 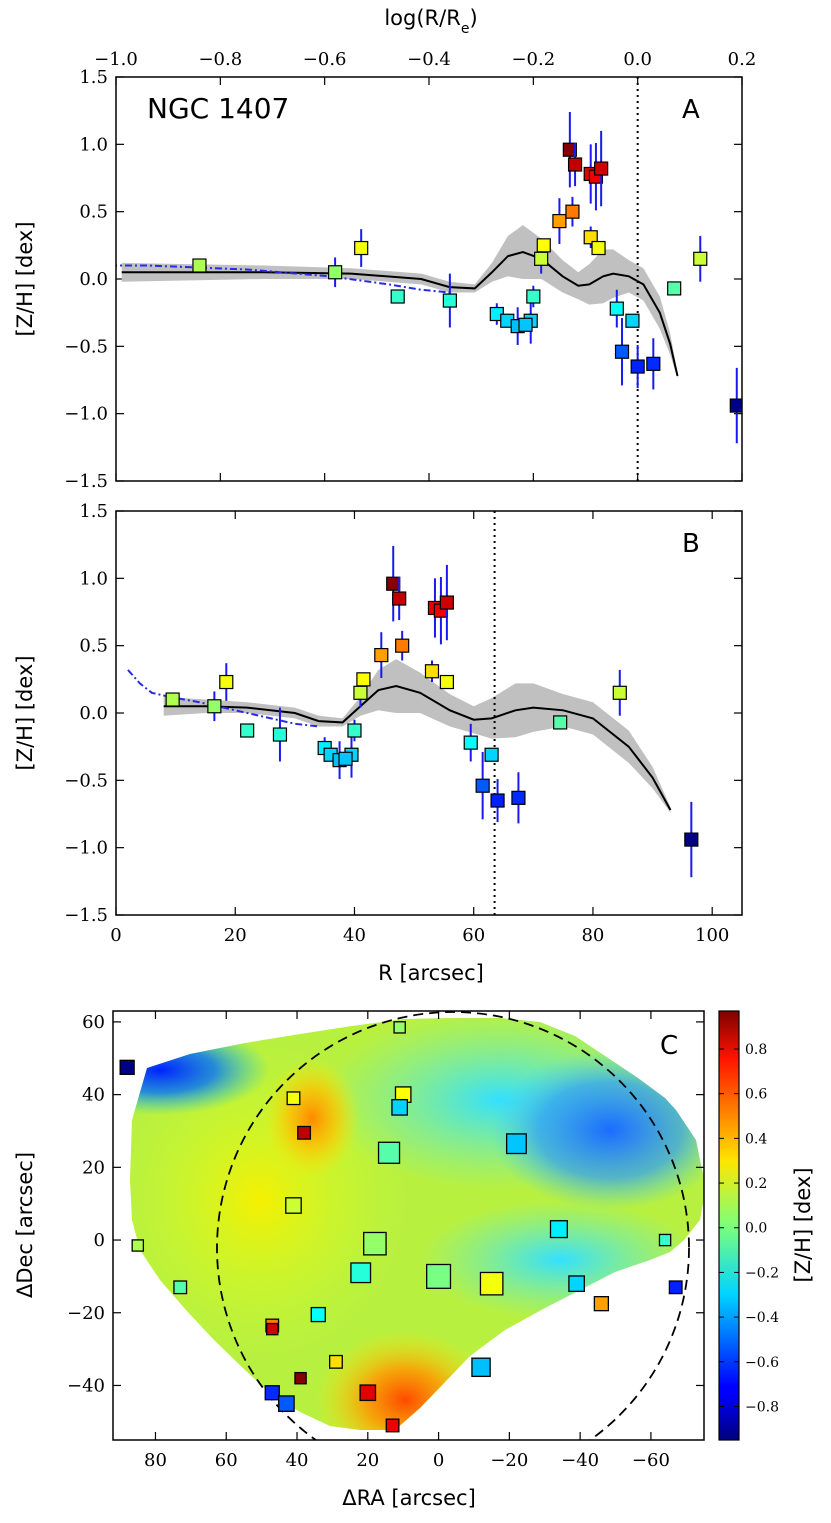 What do you see at coordinates (405, 1380) in the screenshot?
I see `hot-spot` at bounding box center [405, 1380].